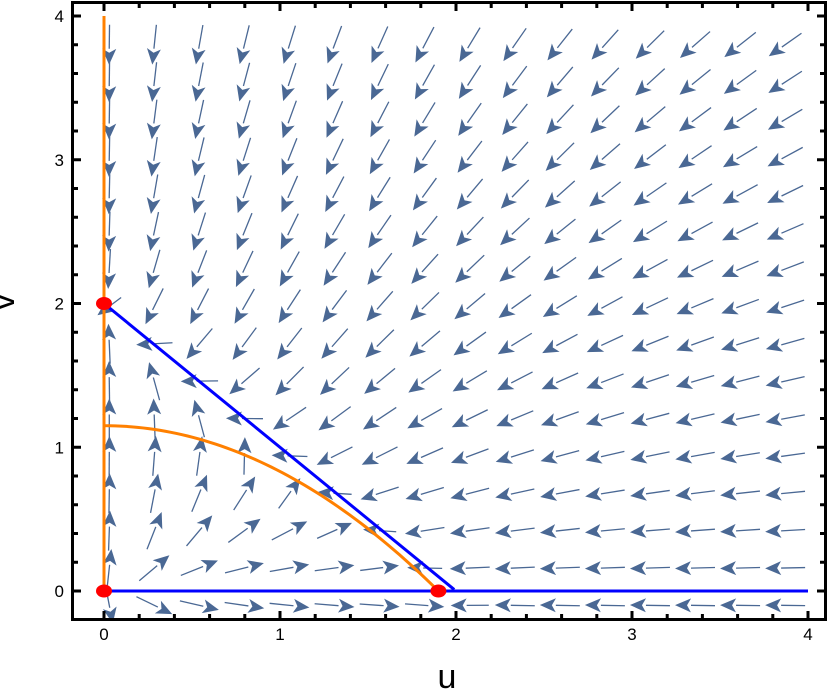 The height and width of the screenshot is (692, 830). Describe the element at coordinates (271, 508) in the screenshot. I see `u-nullcline-curve` at that location.